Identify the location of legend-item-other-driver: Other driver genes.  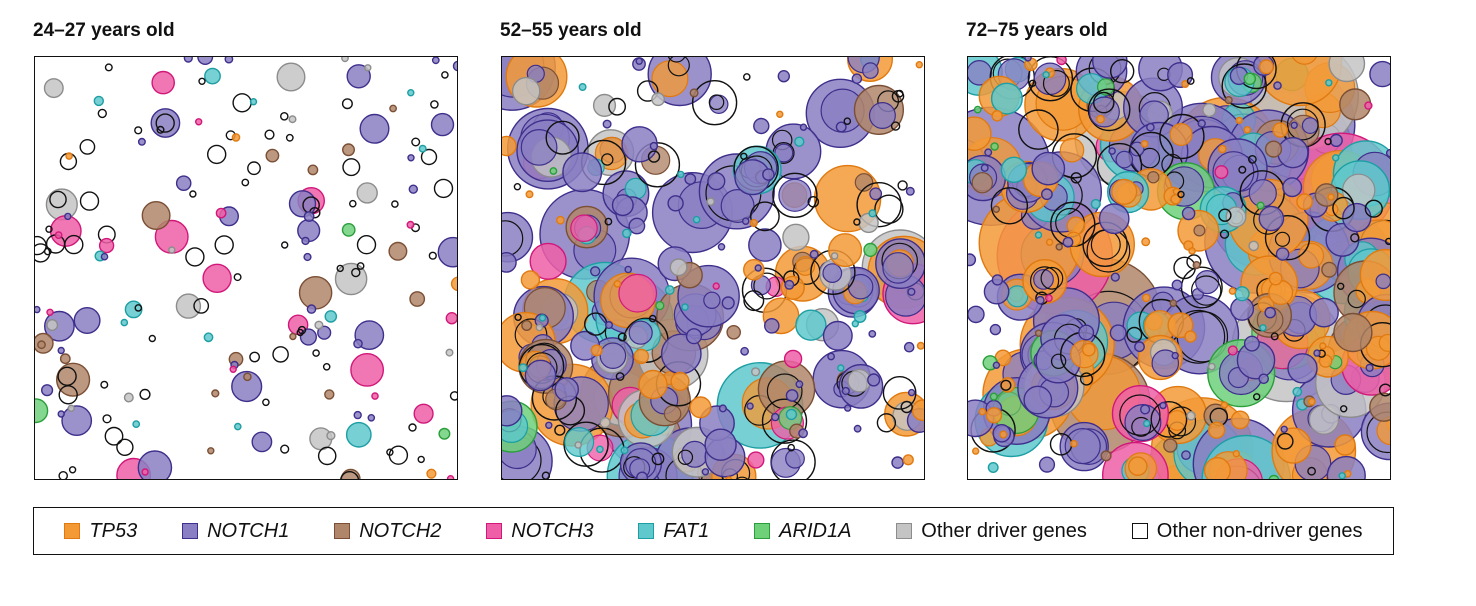
(991, 531).